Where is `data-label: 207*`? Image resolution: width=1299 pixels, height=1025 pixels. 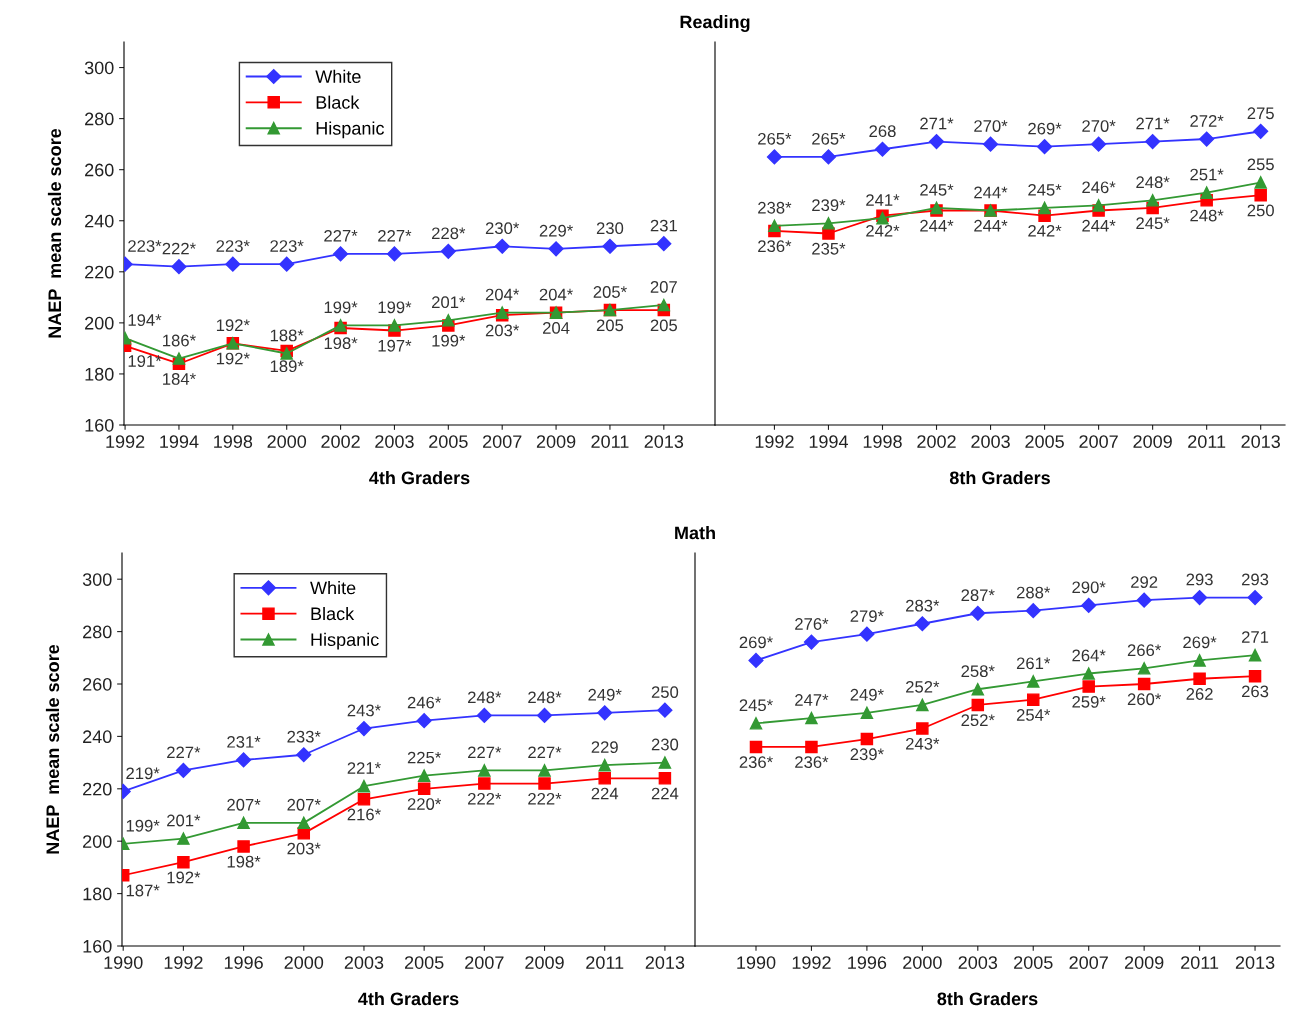 data-label: 207* is located at coordinates (304, 804).